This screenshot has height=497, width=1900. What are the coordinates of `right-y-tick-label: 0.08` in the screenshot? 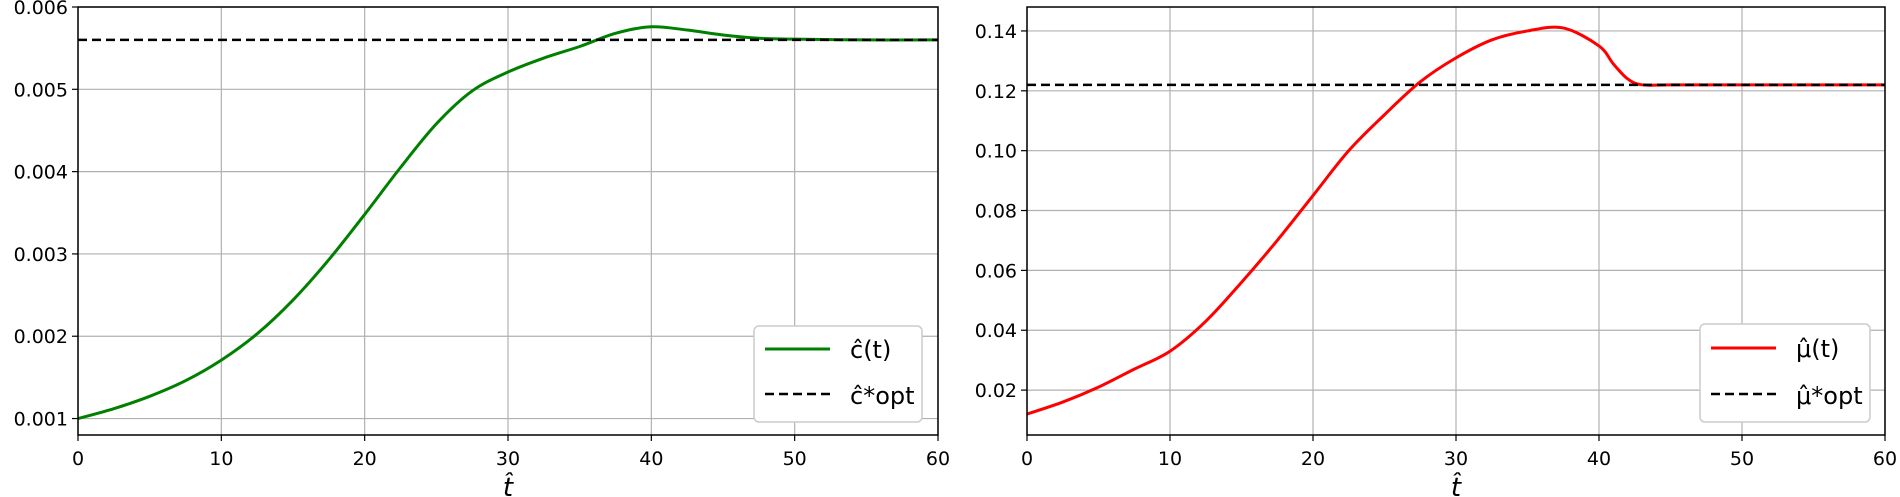 It's located at (996, 212).